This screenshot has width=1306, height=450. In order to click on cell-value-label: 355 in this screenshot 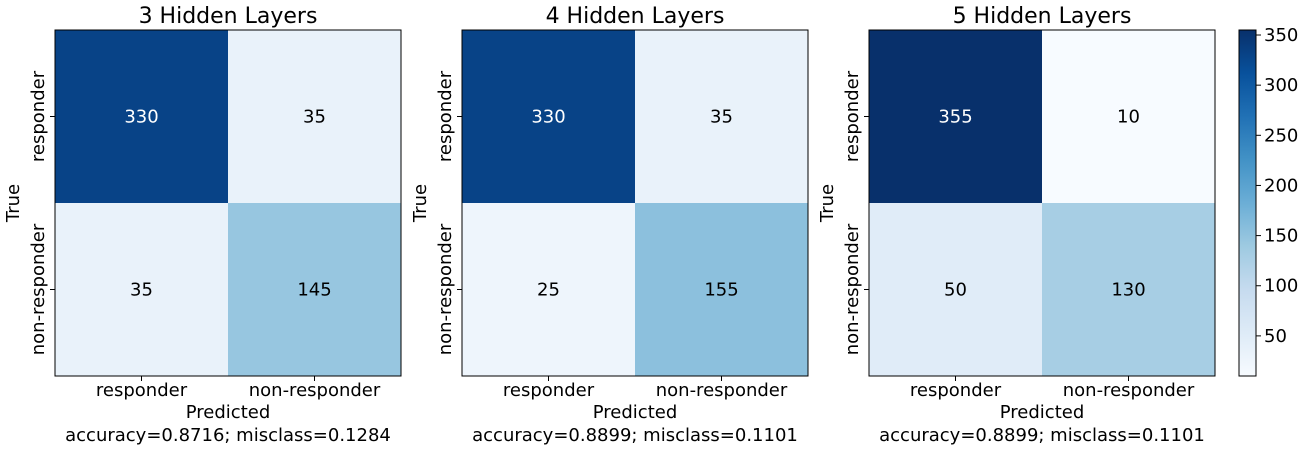, I will do `click(955, 117)`.